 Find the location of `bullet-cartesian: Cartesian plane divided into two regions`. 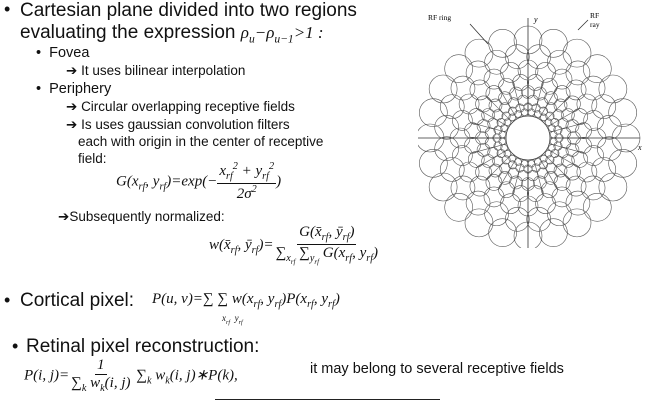

bullet-cartesian: Cartesian plane divided into two regions is located at coordinates (188, 10).